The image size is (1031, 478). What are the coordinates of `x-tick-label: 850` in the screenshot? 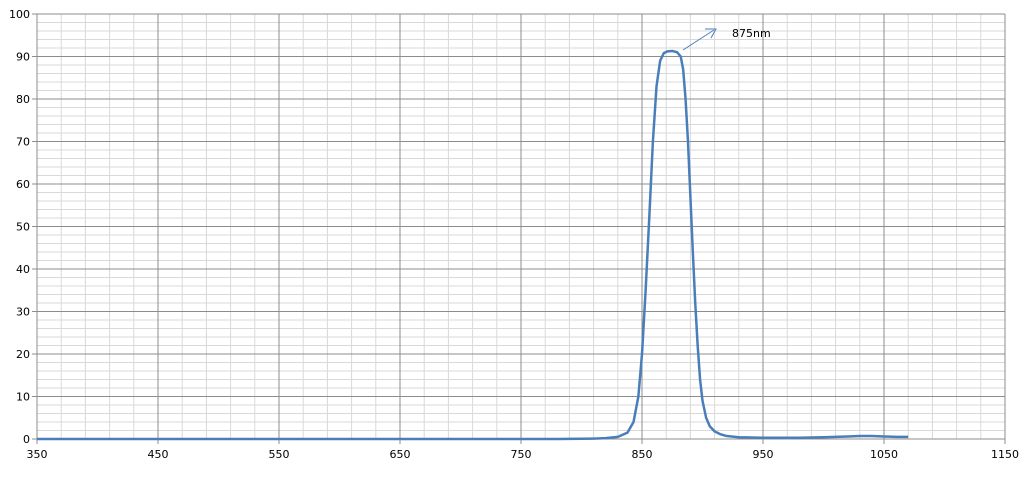 It's located at (642, 454).